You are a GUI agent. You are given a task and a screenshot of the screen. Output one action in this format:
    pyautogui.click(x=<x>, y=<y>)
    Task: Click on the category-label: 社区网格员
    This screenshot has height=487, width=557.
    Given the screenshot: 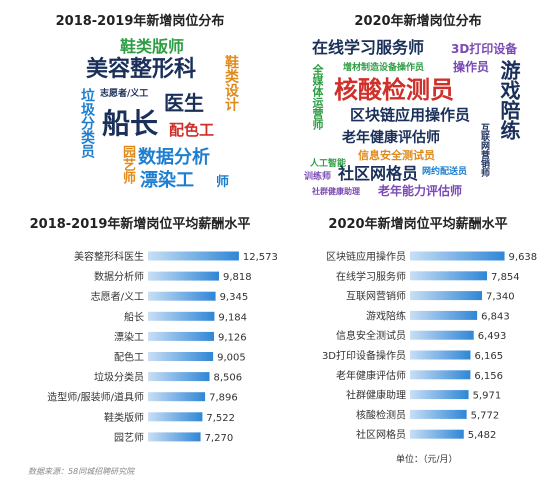 What is the action you would take?
    pyautogui.click(x=381, y=434)
    